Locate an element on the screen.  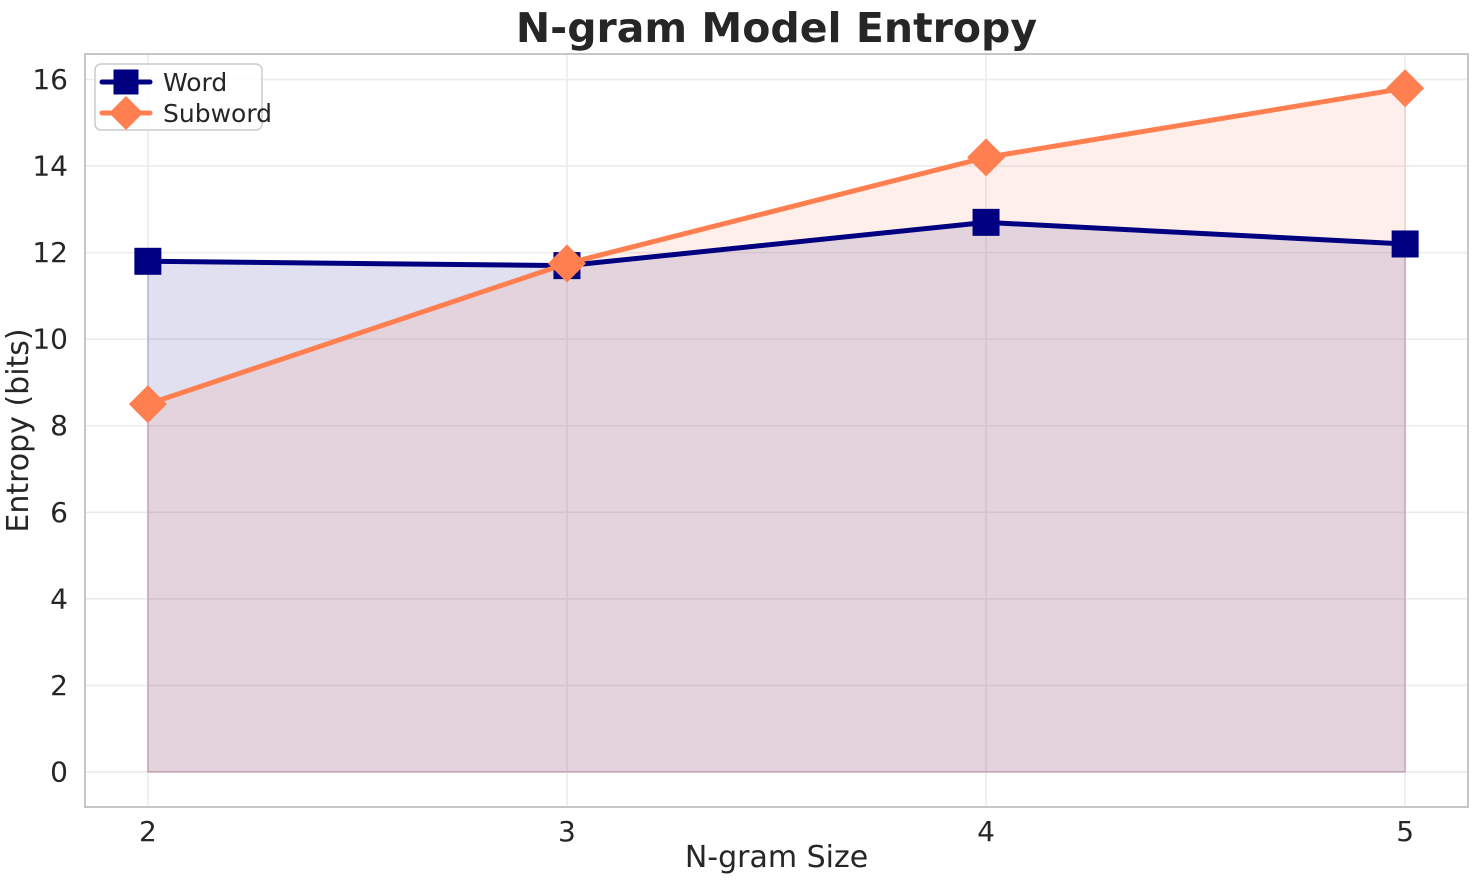
x-axis-label: N-gram Size is located at coordinates (776, 857).